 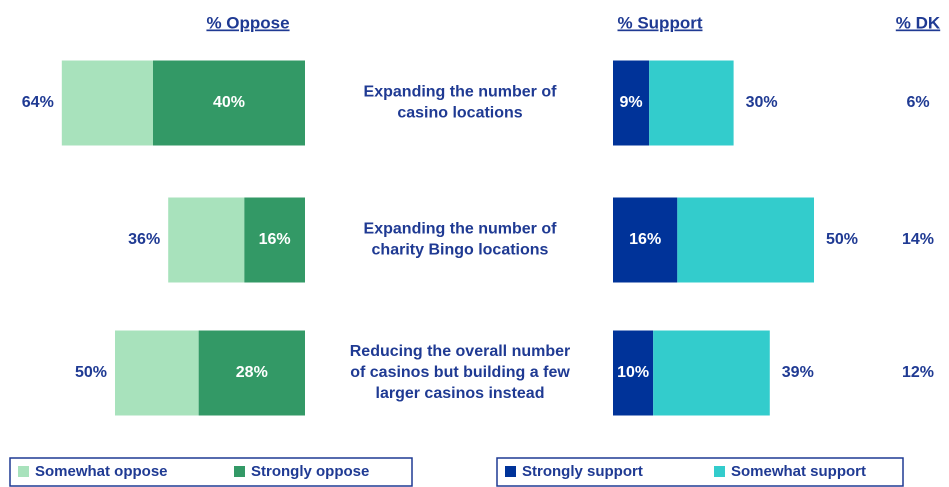 What do you see at coordinates (917, 102) in the screenshot?
I see `dk-label: 6%` at bounding box center [917, 102].